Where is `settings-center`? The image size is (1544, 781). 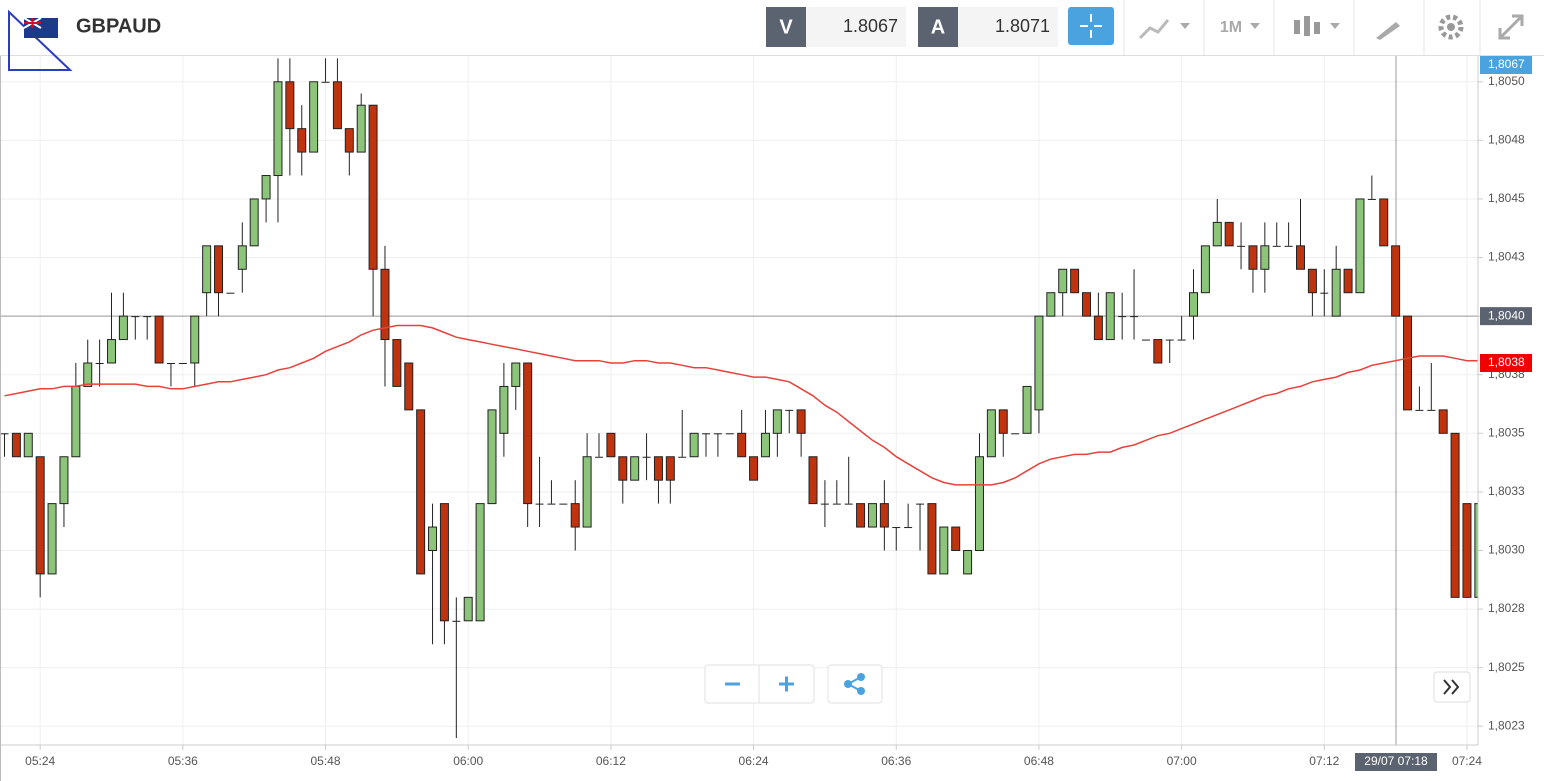
settings-center is located at coordinates (1451, 27).